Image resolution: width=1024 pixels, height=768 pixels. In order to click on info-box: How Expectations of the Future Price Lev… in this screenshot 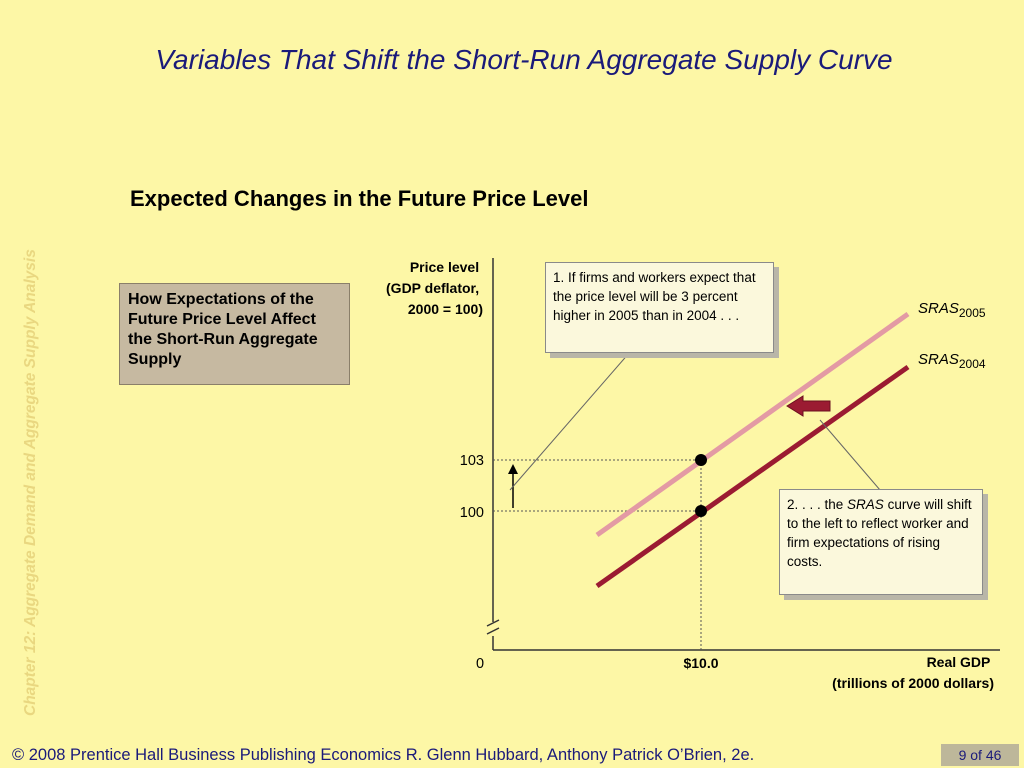, I will do `click(234, 334)`.